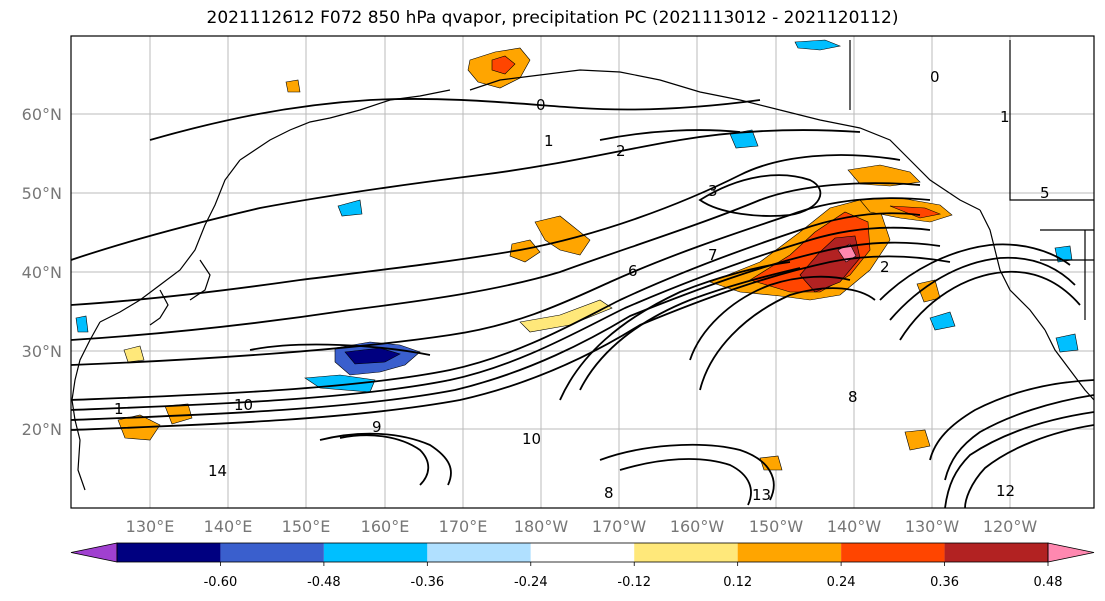 This screenshot has height=601, width=1105. What do you see at coordinates (531, 582) in the screenshot?
I see `colorbar-tick-label: -0.24` at bounding box center [531, 582].